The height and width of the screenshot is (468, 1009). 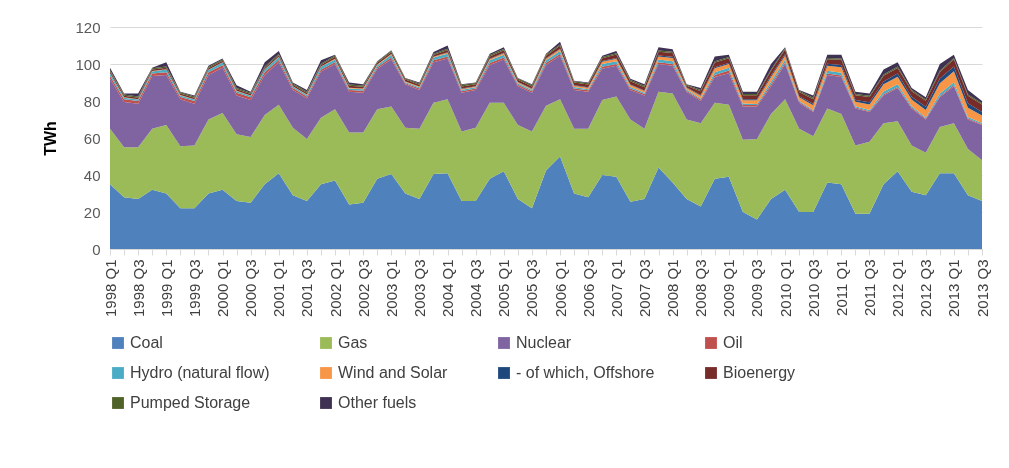 What do you see at coordinates (353, 342) in the screenshot?
I see `legend-label: Gas` at bounding box center [353, 342].